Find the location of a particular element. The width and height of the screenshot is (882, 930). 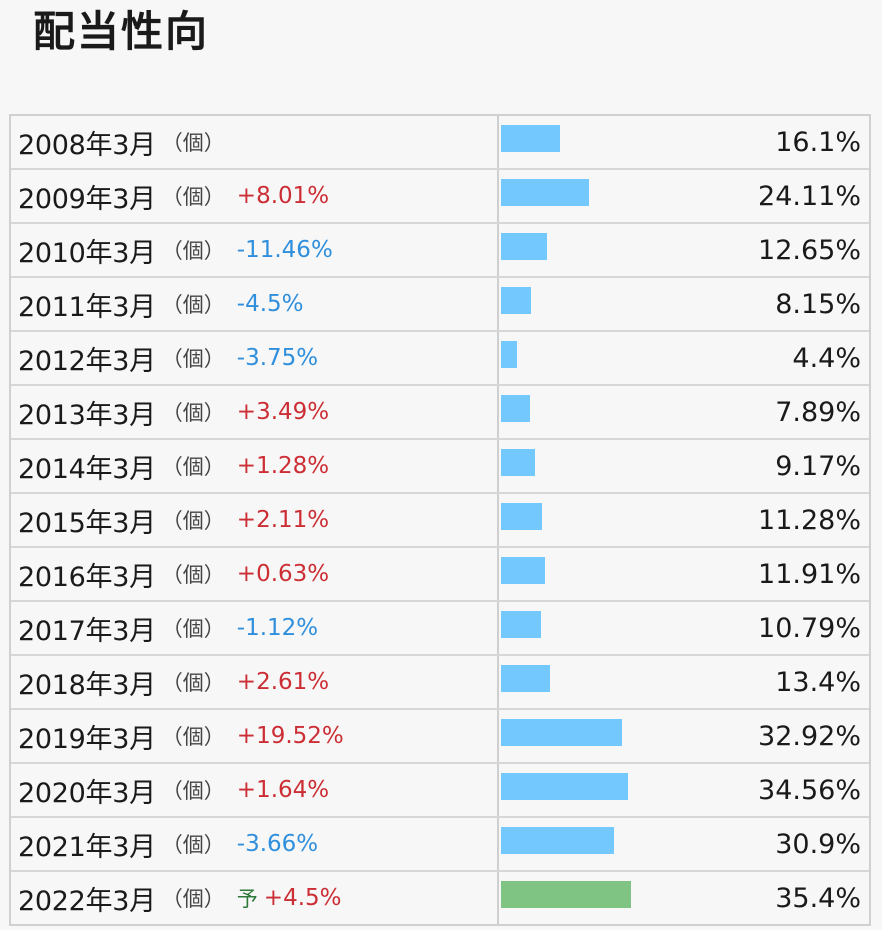

table-row: 2015年3月 （個） +2.11% 11.28% is located at coordinates (440, 521).